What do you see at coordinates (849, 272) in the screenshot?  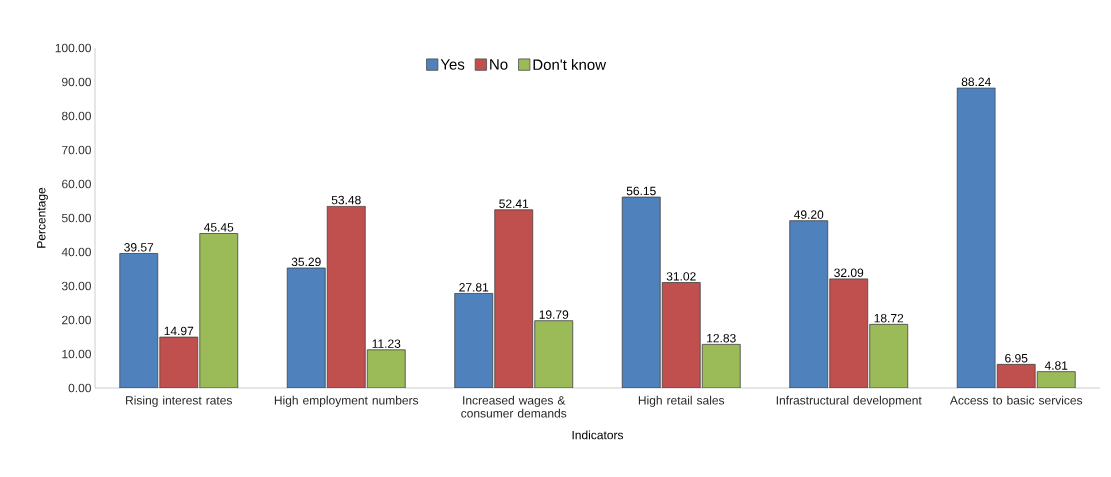 I see `data-label: 32.09` at bounding box center [849, 272].